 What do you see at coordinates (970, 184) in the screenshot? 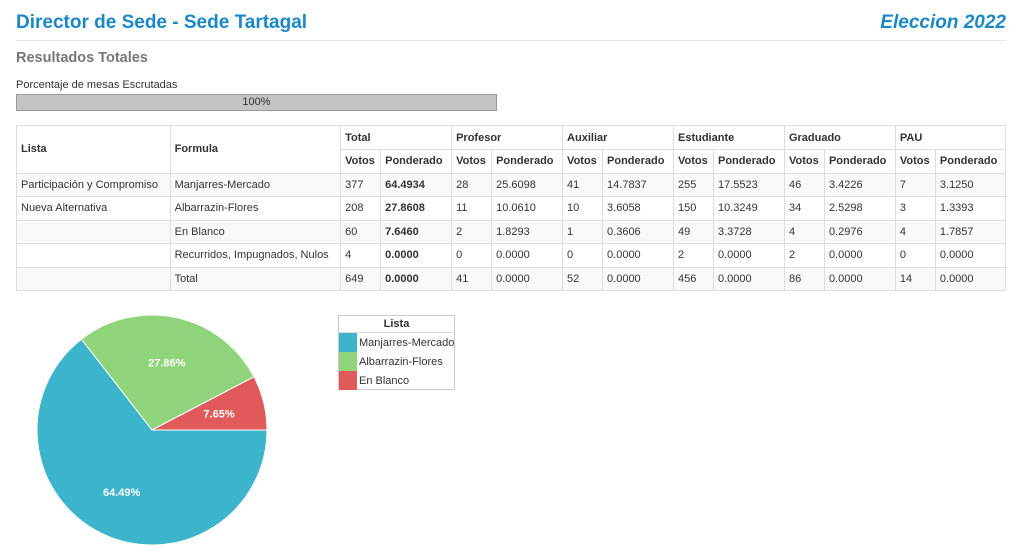
I see `cell-ponderado: 3.1250` at bounding box center [970, 184].